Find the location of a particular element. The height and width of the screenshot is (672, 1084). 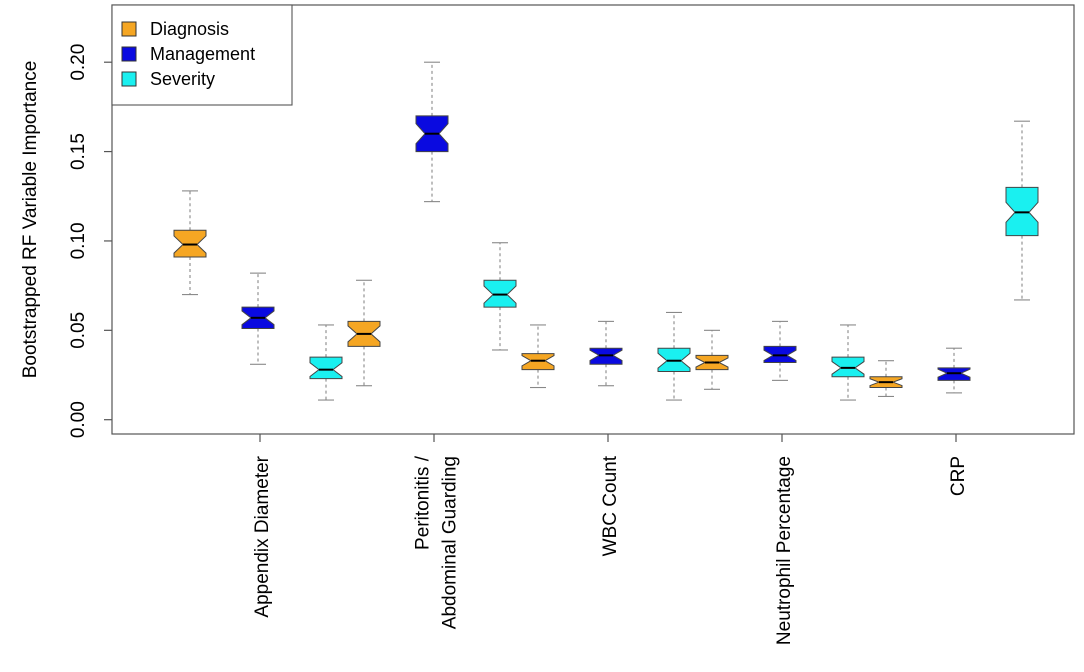

box-body is located at coordinates (326, 368).